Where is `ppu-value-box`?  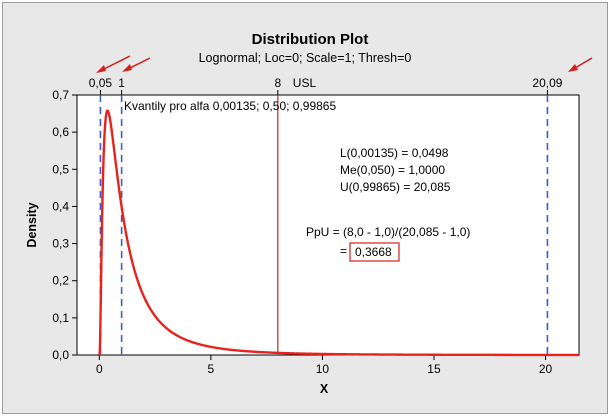 ppu-value-box is located at coordinates (374, 252).